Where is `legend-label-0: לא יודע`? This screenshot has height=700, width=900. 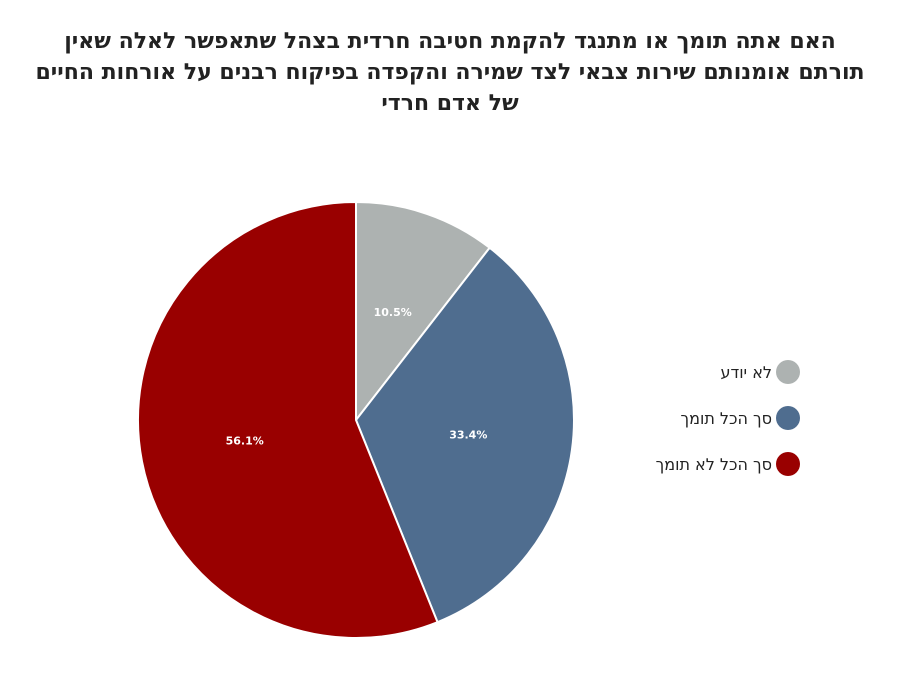 legend-label-0: לא יודע is located at coordinates (746, 372).